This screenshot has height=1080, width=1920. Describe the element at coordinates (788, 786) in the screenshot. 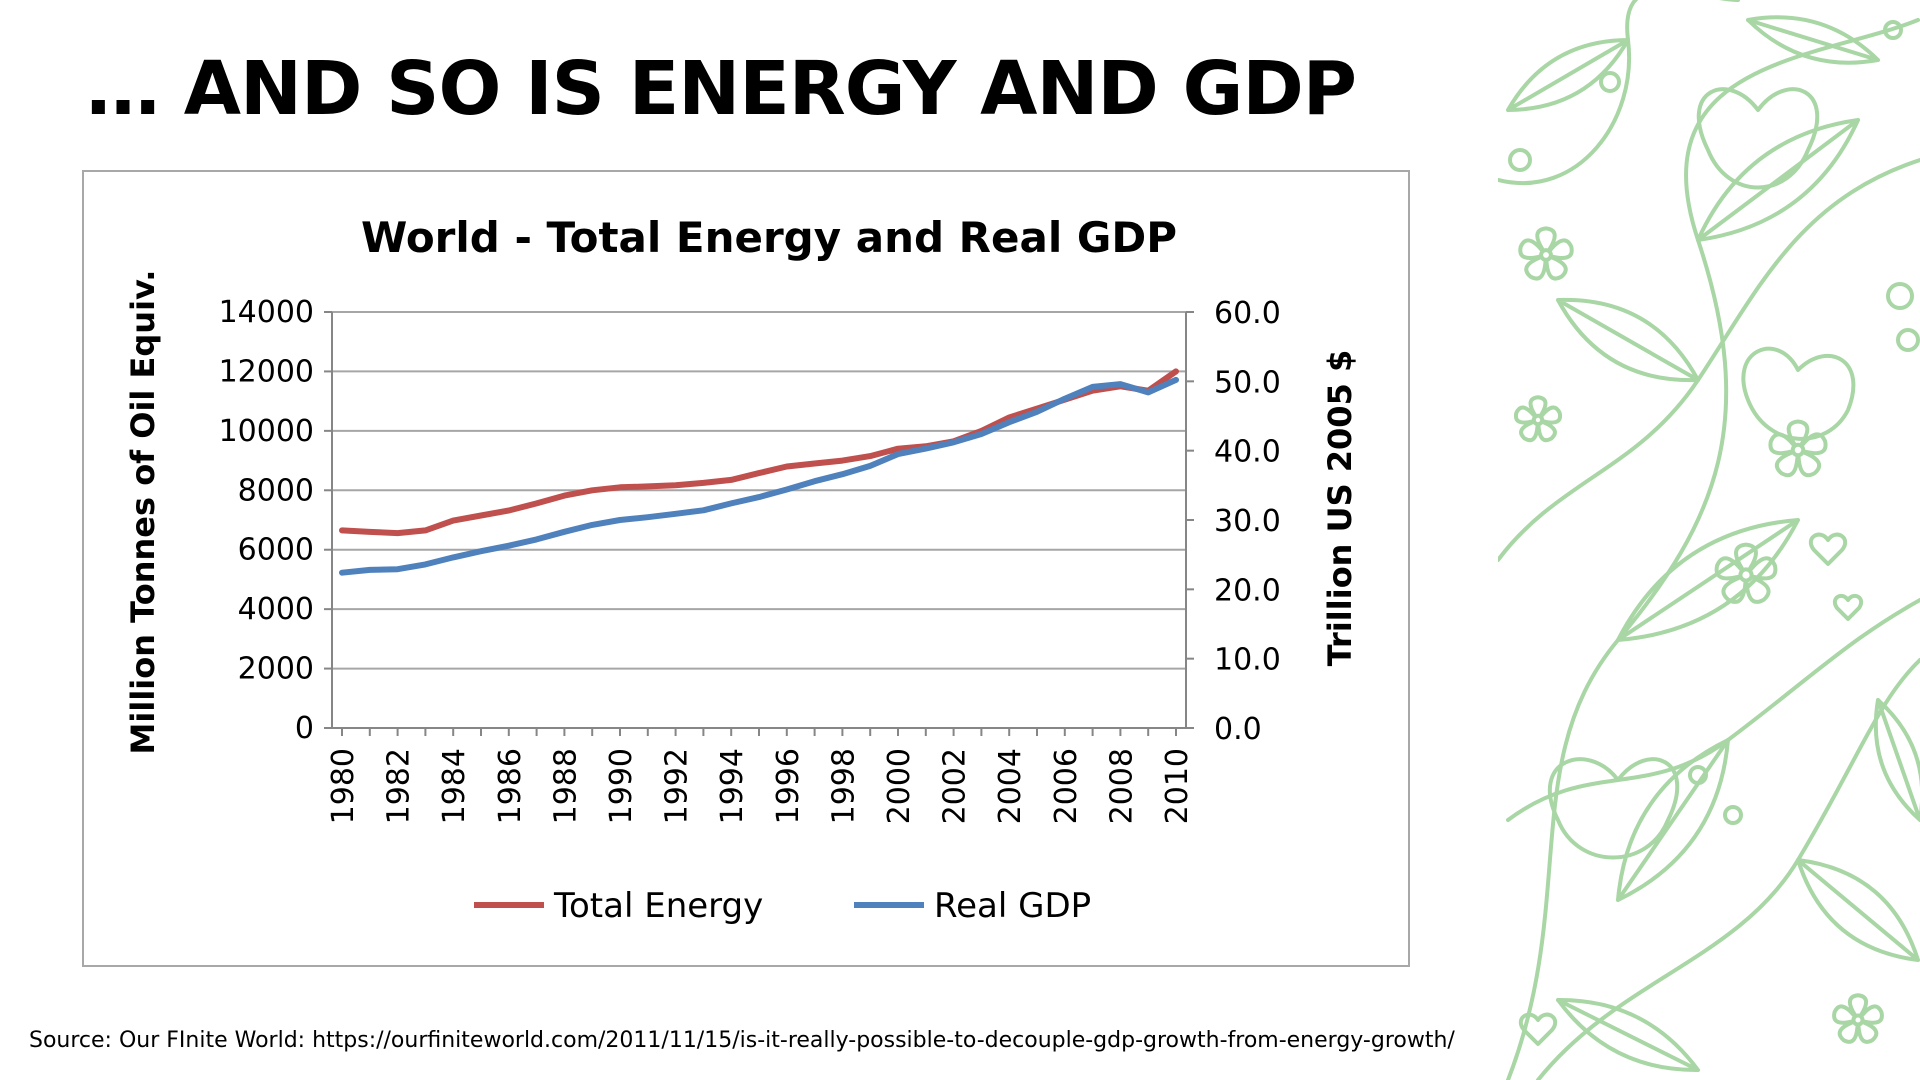

I see `x-tick-label: 1996` at that location.